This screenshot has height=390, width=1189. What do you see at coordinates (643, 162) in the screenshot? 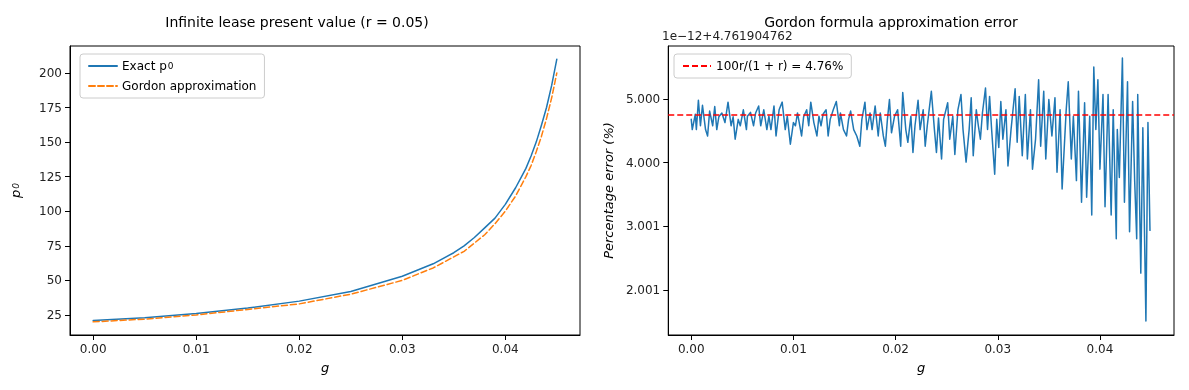
I see `y-tick-label: 4.000` at bounding box center [643, 162].